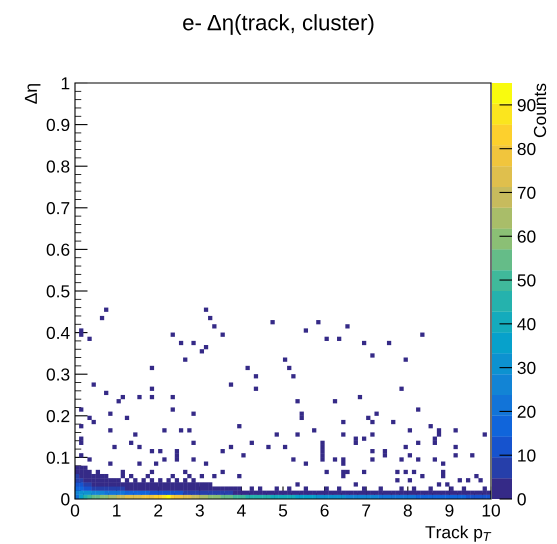  Describe the element at coordinates (58, 166) in the screenshot. I see `y-tick-label: 0.8` at that location.